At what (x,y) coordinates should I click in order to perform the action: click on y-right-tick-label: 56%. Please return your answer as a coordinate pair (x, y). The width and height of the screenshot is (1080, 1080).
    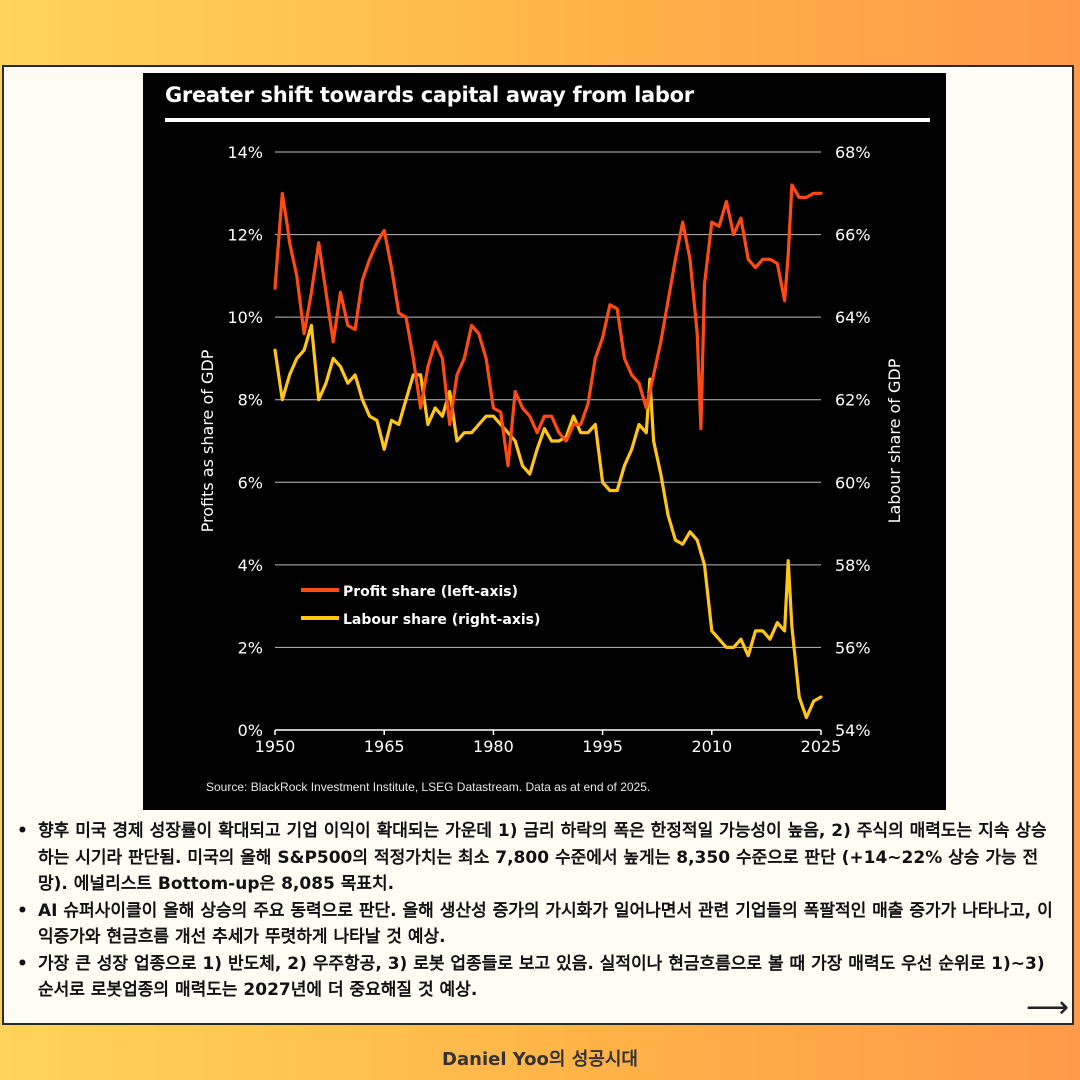
    Looking at the image, I should click on (853, 647).